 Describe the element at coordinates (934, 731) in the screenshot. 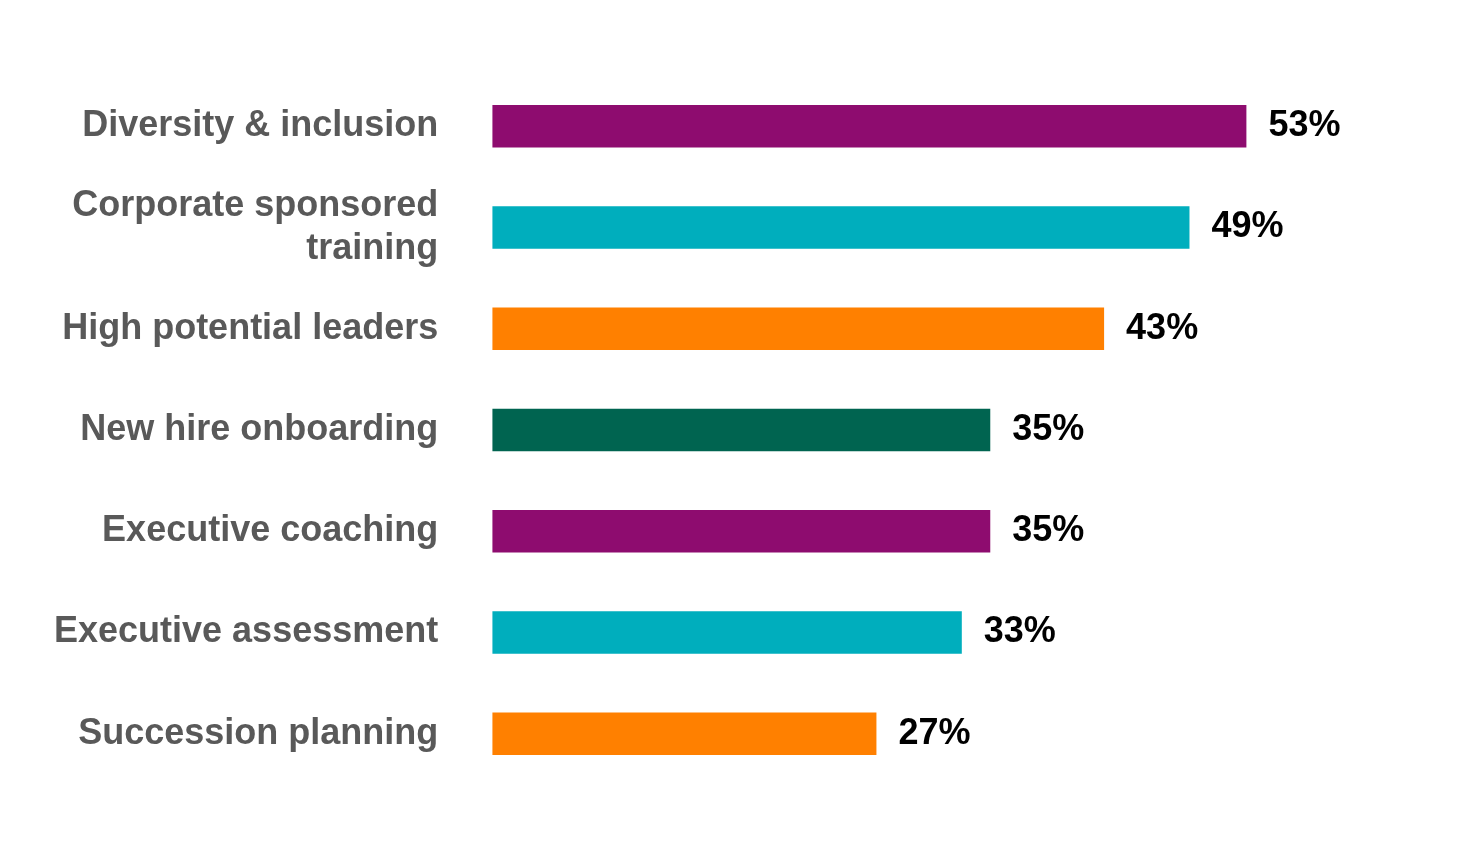

I see `data-label: 27%` at that location.